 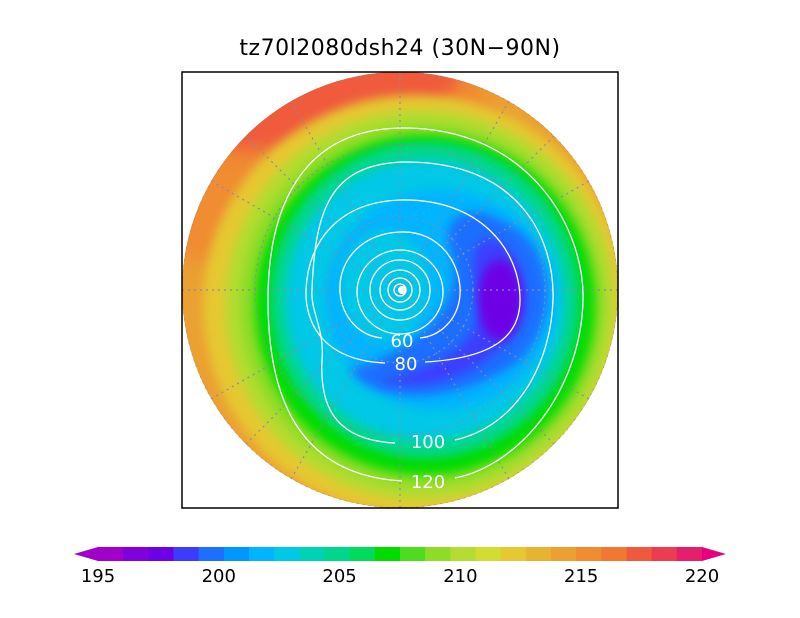 What do you see at coordinates (218, 576) in the screenshot?
I see `colorbar-tick-label: 200` at bounding box center [218, 576].